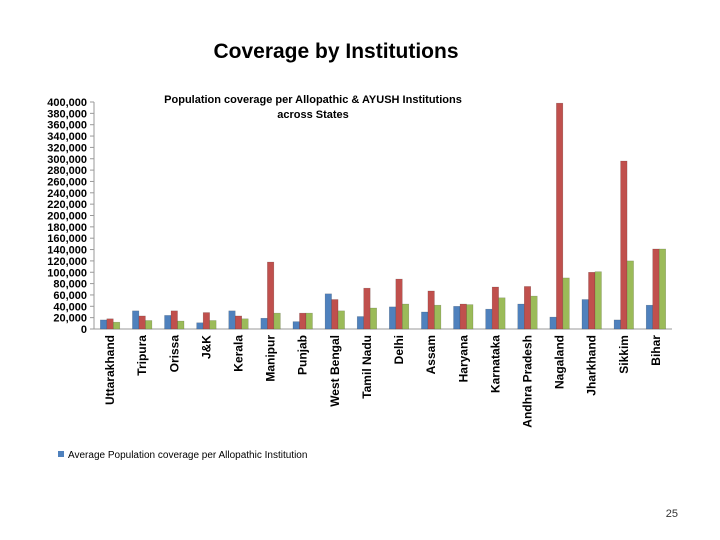 The width and height of the screenshot is (720, 540). What do you see at coordinates (671, 514) in the screenshot?
I see `page-number: 25` at bounding box center [671, 514].